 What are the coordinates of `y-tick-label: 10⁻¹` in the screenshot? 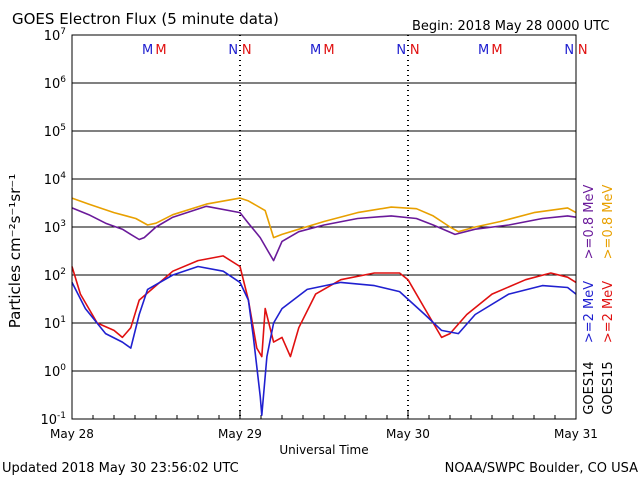 It's located at (53, 419).